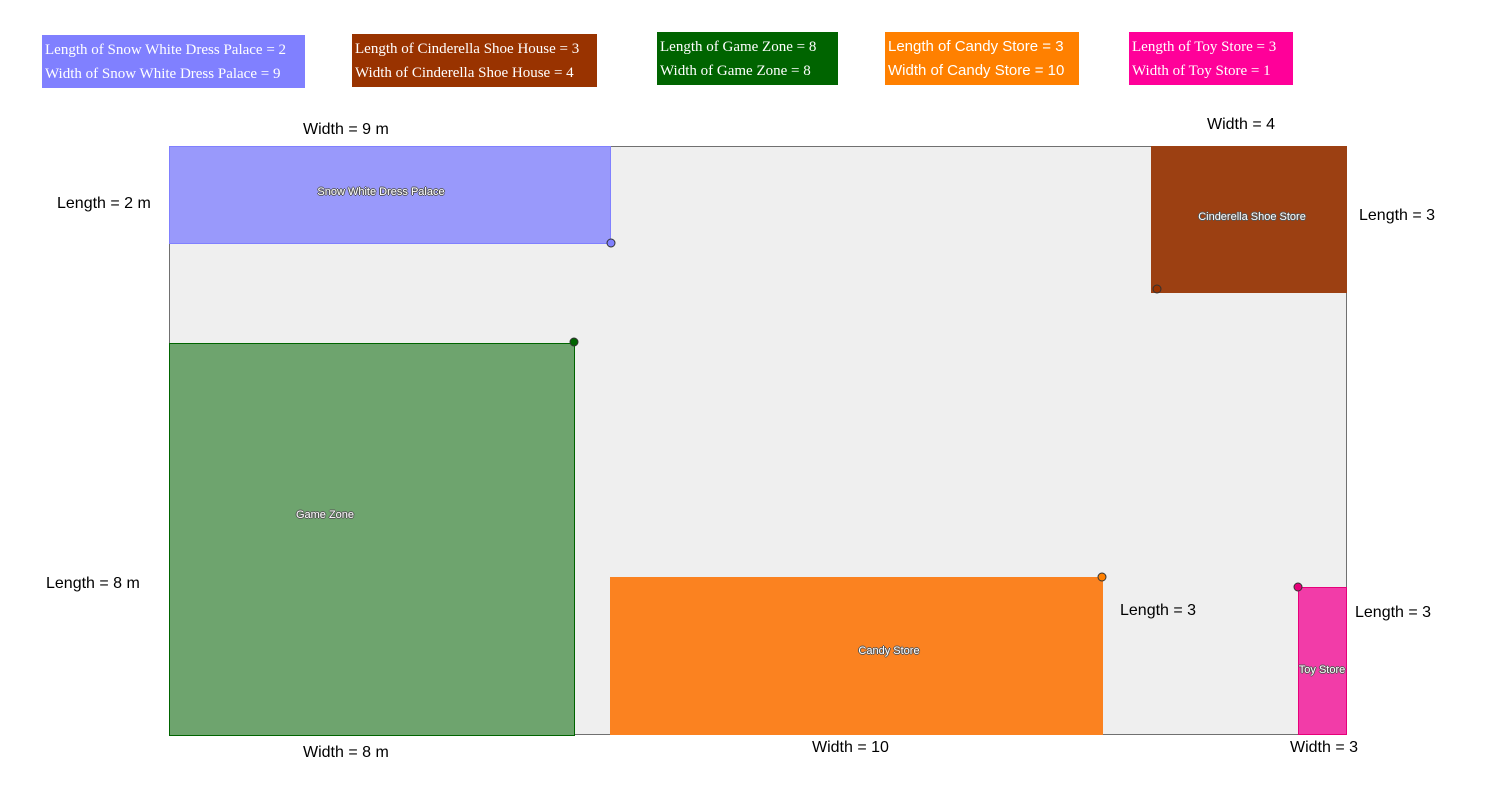 This screenshot has height=800, width=1500. Describe the element at coordinates (1298, 587) in the screenshot. I see `toy-store-corner-point` at that location.